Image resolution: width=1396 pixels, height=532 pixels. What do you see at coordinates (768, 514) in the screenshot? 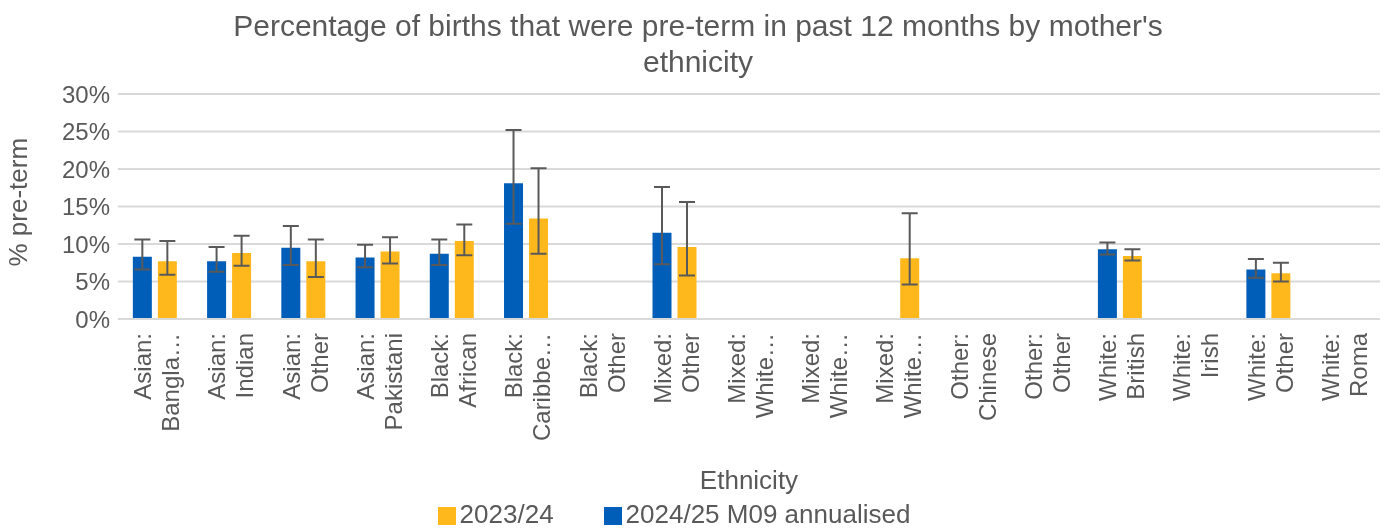
I see `legend-label: 2024/25 M09 annualised` at bounding box center [768, 514].